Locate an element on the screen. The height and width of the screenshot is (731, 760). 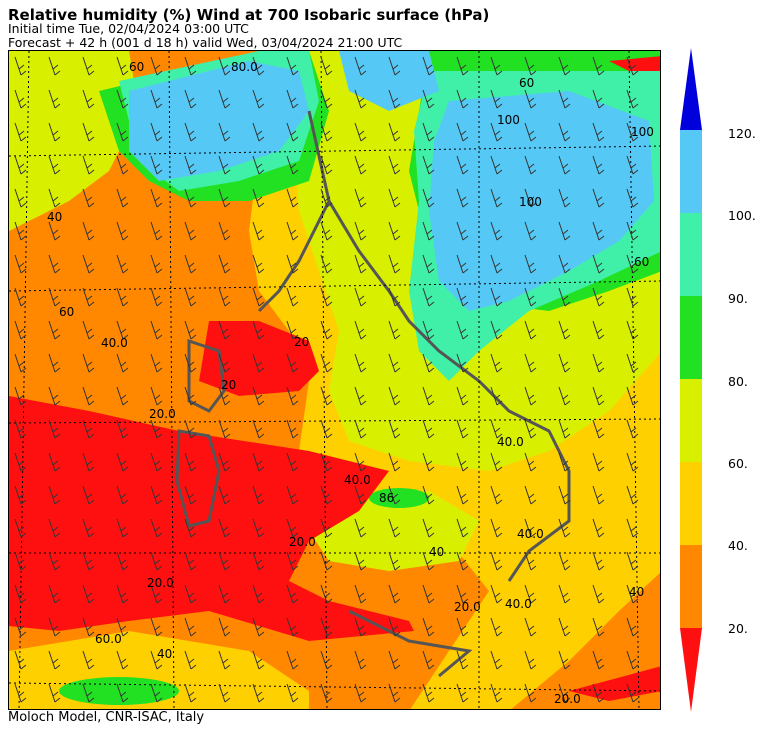
contour-label: 86 is located at coordinates (386, 498).